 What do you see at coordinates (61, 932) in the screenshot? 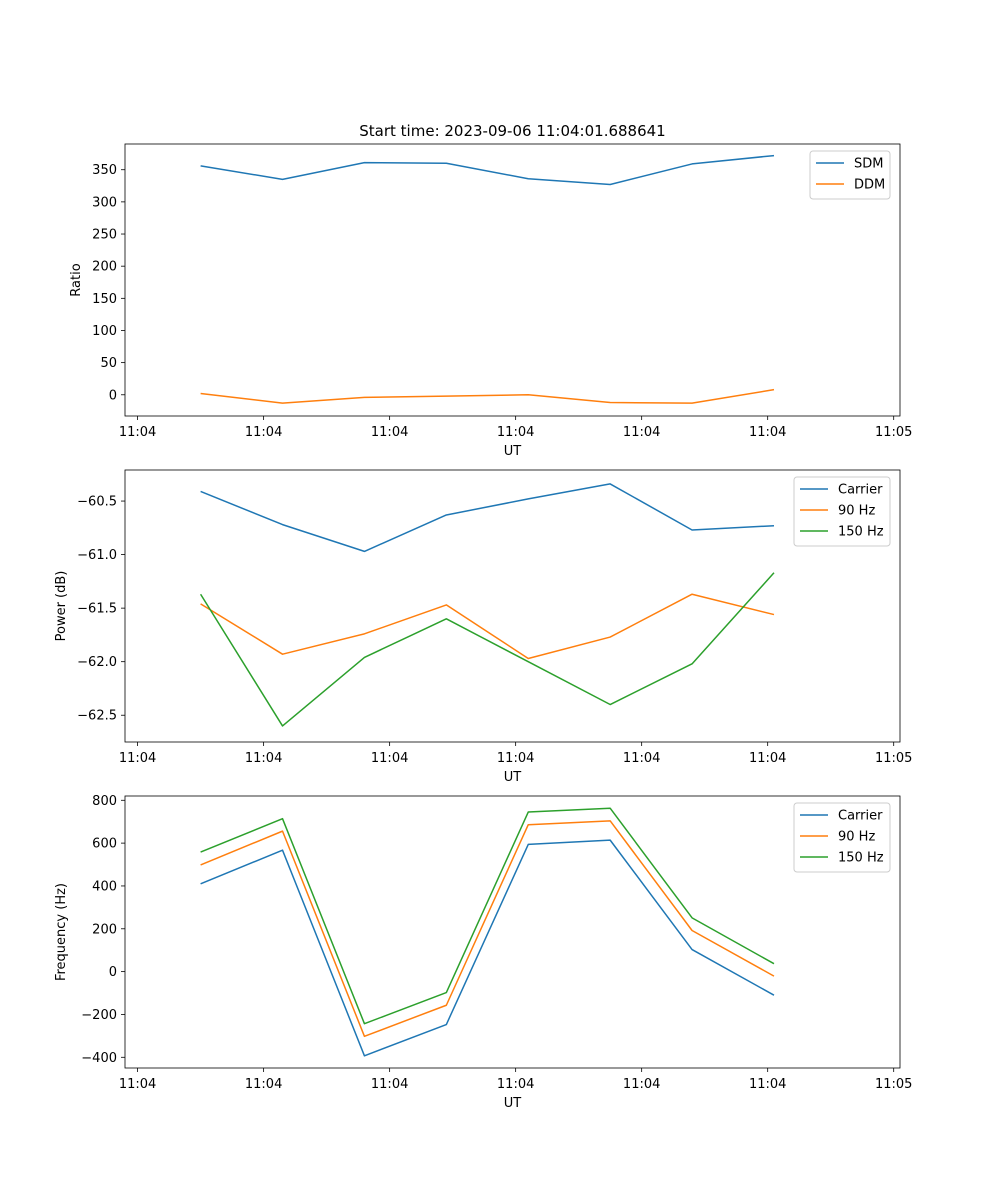
I see `y-axis-label: Frequency (Hz)` at bounding box center [61, 932].